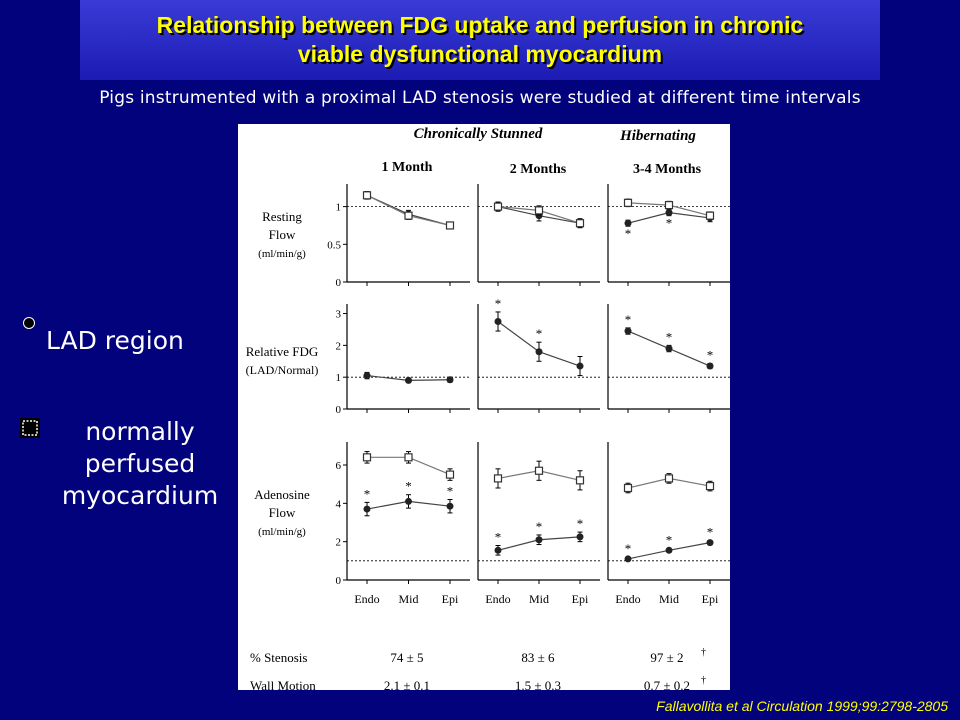 The width and height of the screenshot is (960, 720). I want to click on y-tick-label-adenosine-flow-1-month: 6, so click(339, 466).